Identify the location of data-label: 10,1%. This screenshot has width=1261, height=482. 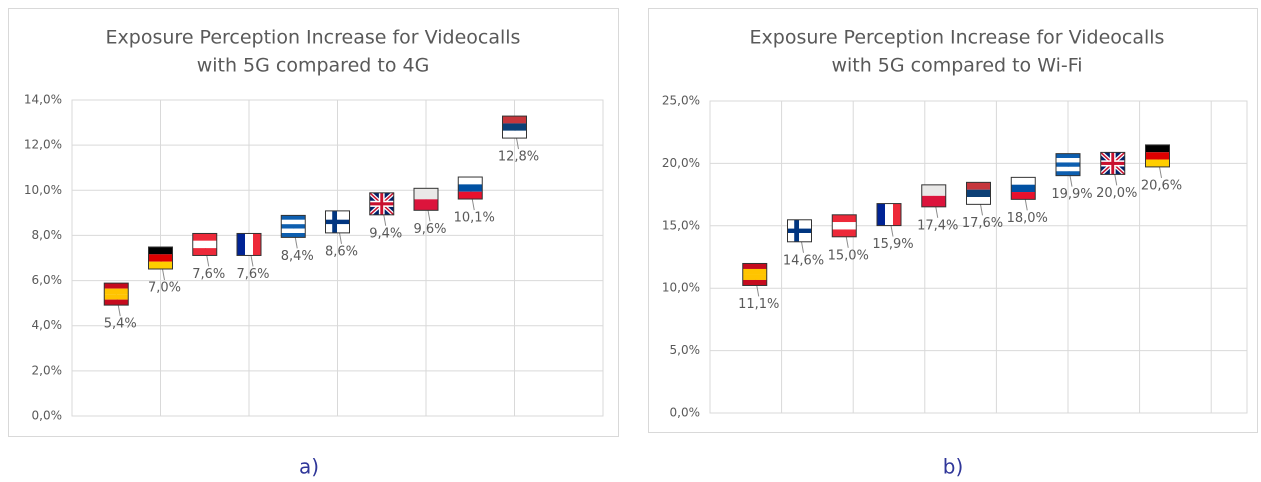
(474, 218).